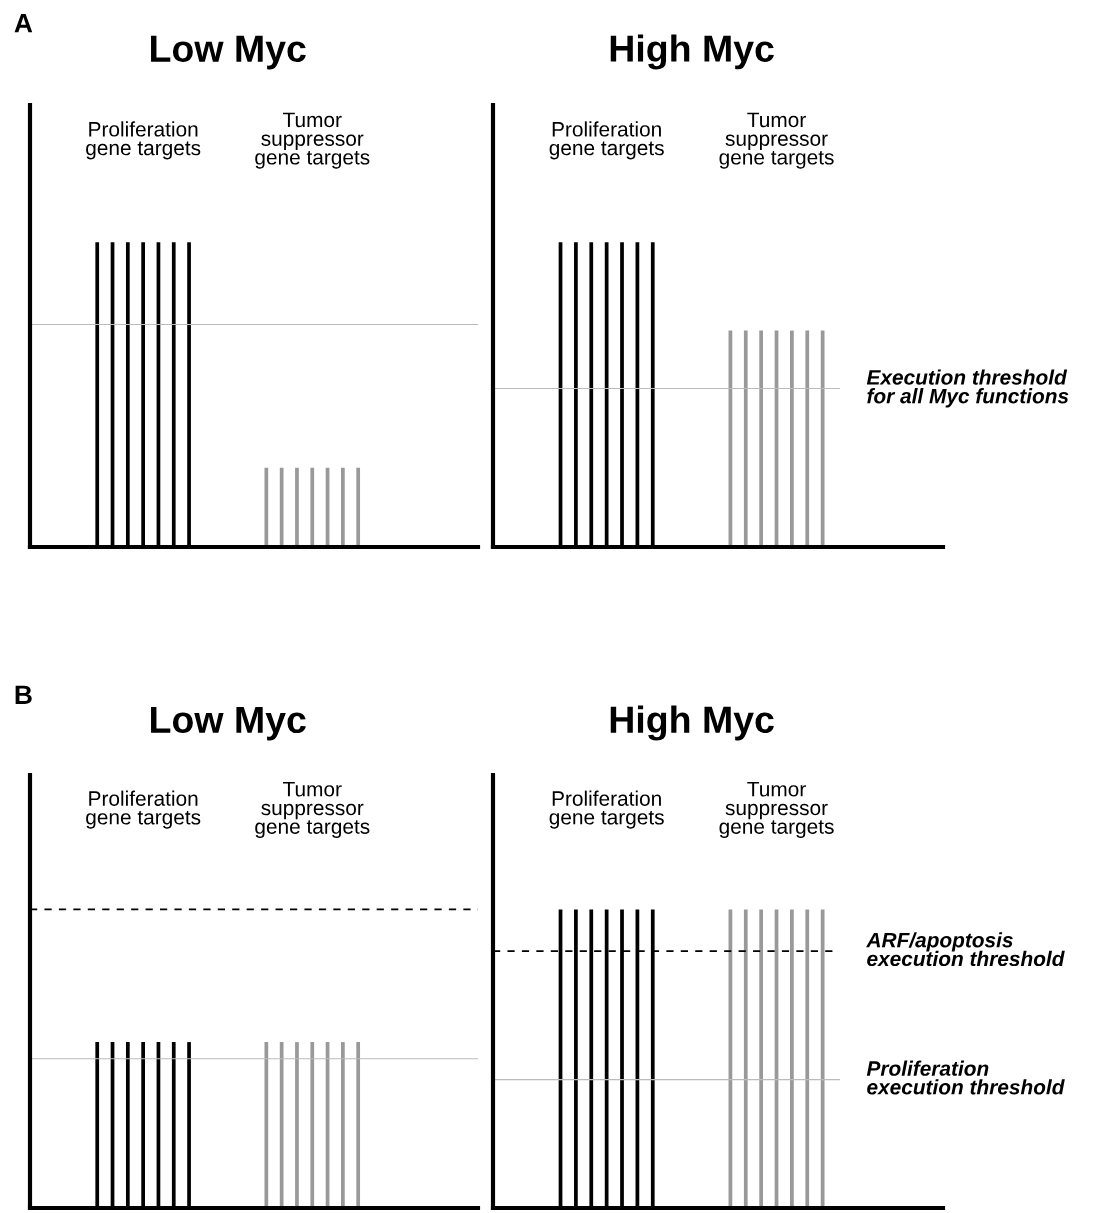  What do you see at coordinates (965, 949) in the screenshot?
I see `ref-line-label: ARF/apoptosis execution threshold` at bounding box center [965, 949].